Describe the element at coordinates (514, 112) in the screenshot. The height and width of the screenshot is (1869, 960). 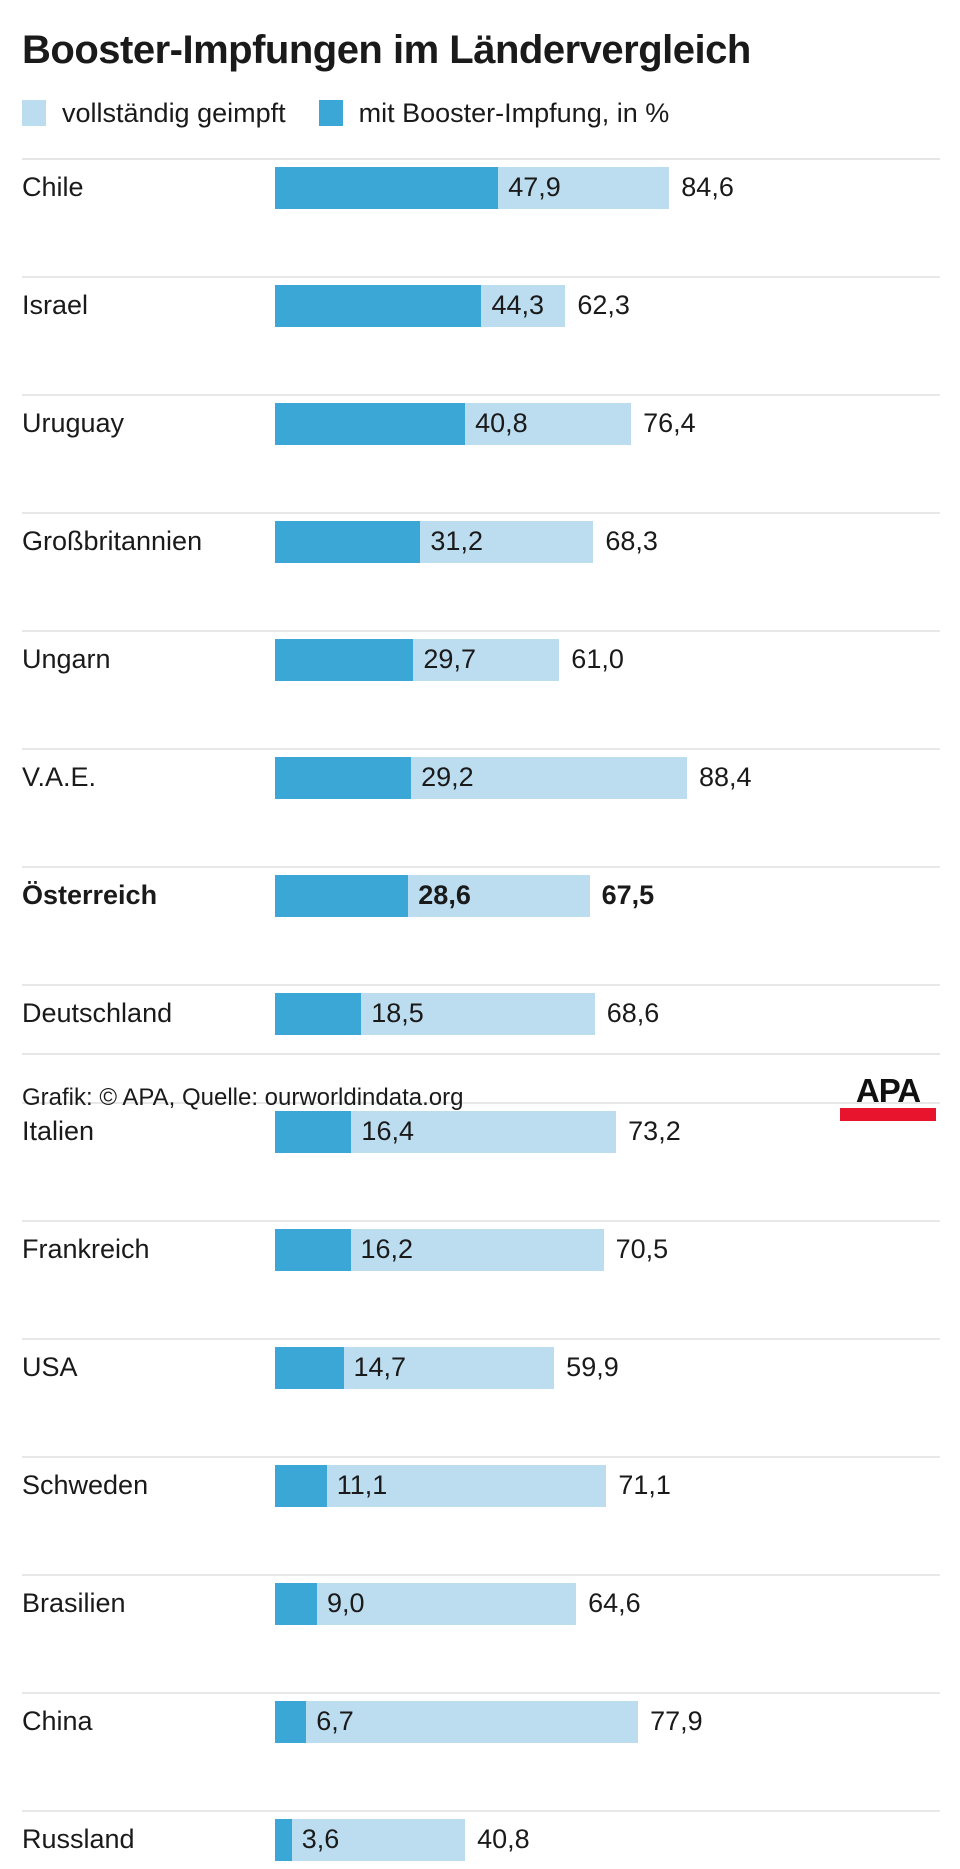
I see `legend-label-booster: mit Booster-Impfung, in %` at that location.